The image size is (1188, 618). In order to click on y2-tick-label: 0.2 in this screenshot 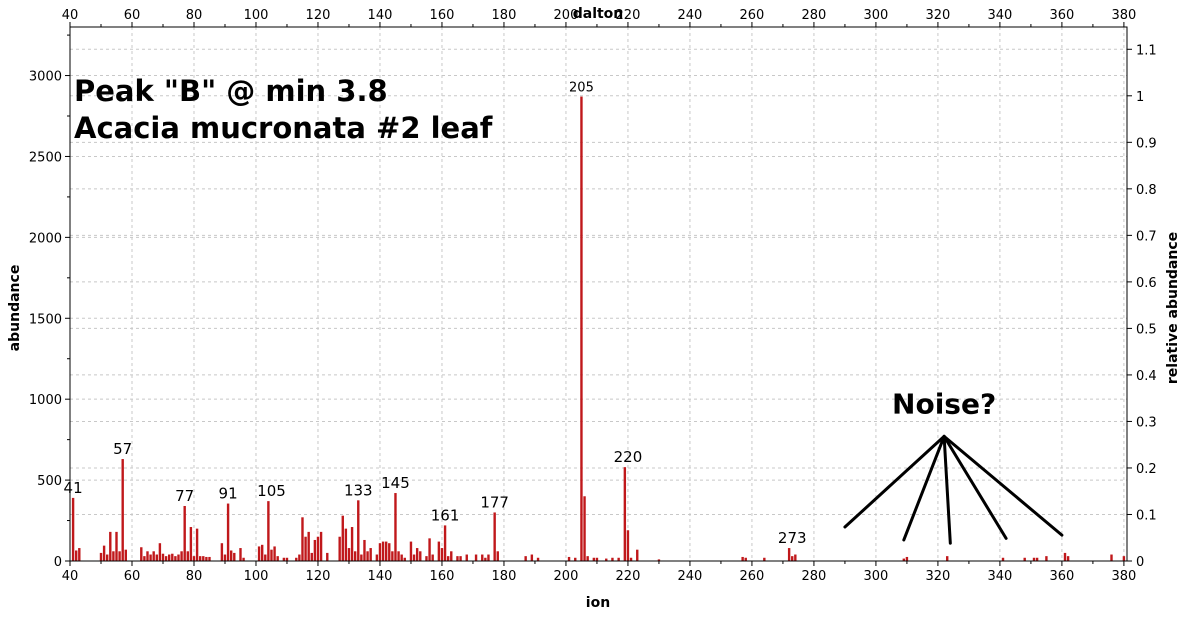, I will do `click(1146, 469)`.